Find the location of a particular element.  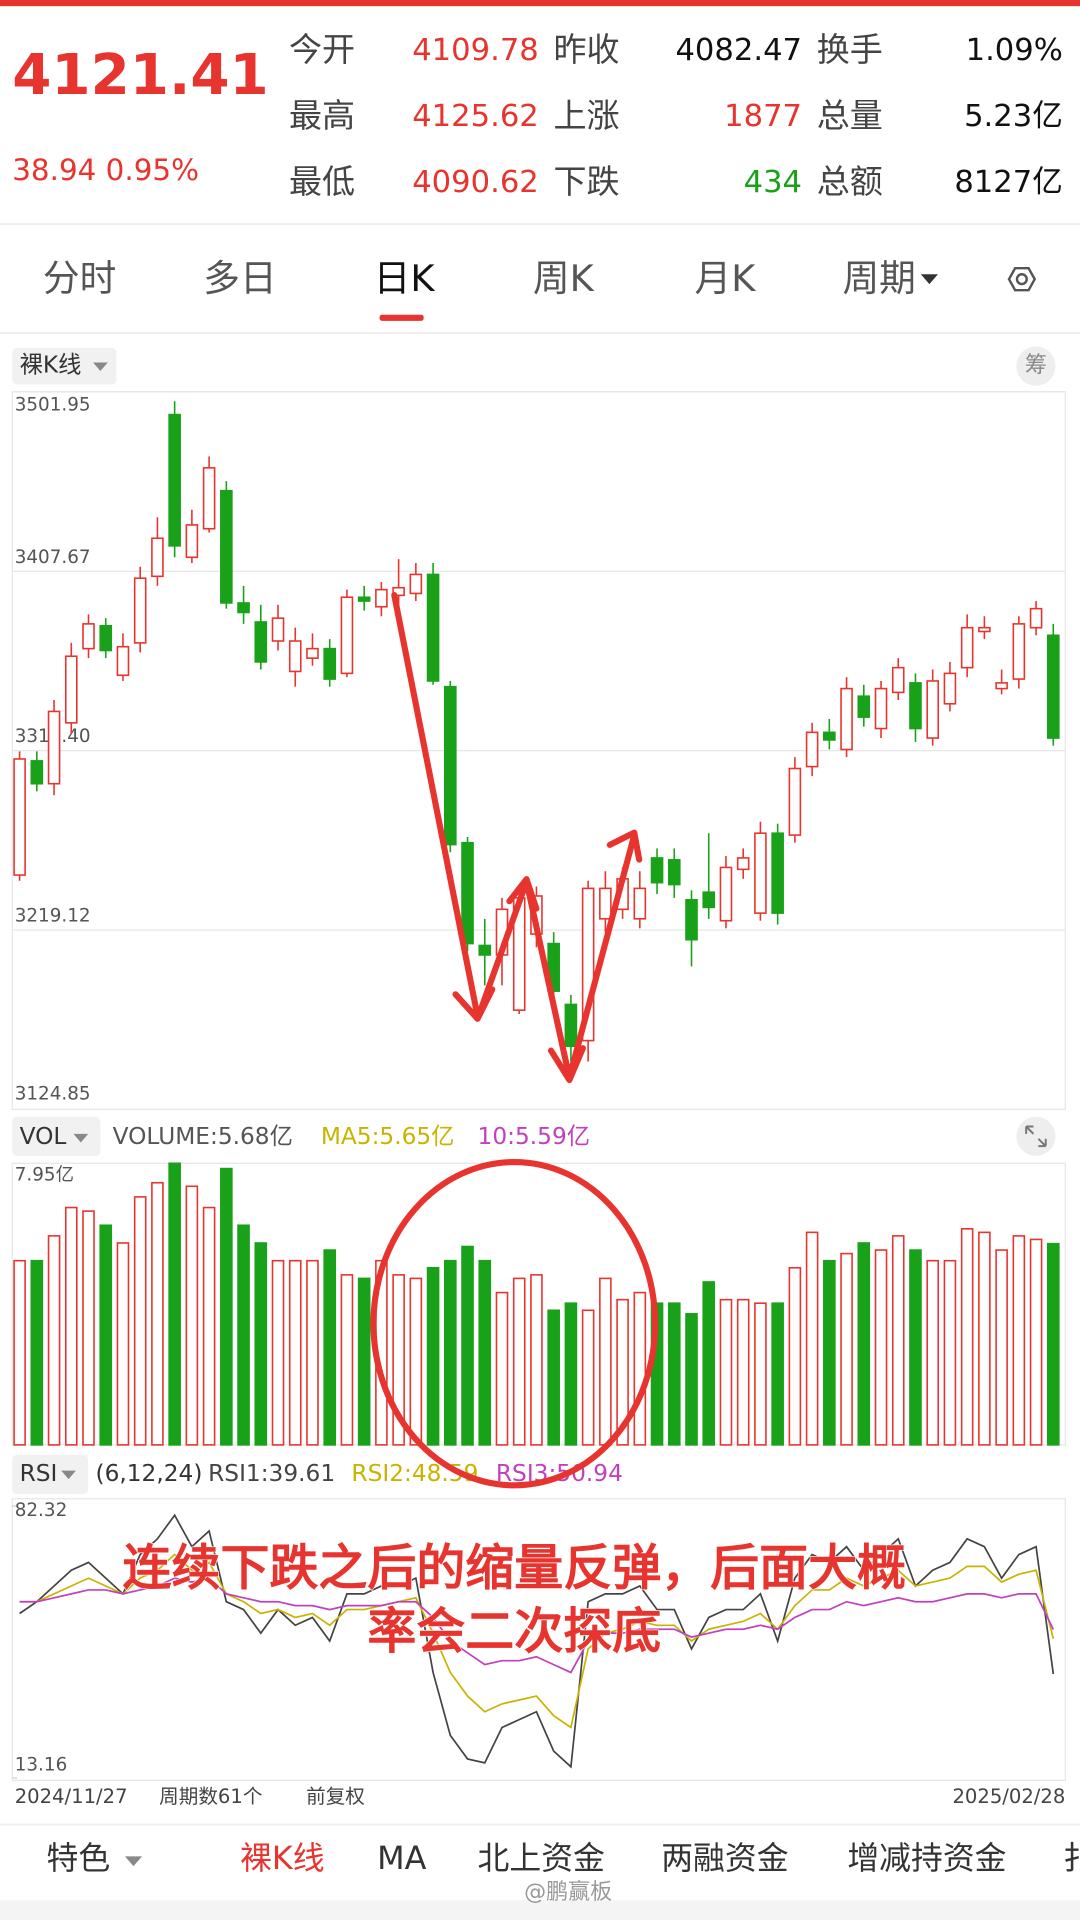

nav-item: 裸K线 is located at coordinates (282, 1858).